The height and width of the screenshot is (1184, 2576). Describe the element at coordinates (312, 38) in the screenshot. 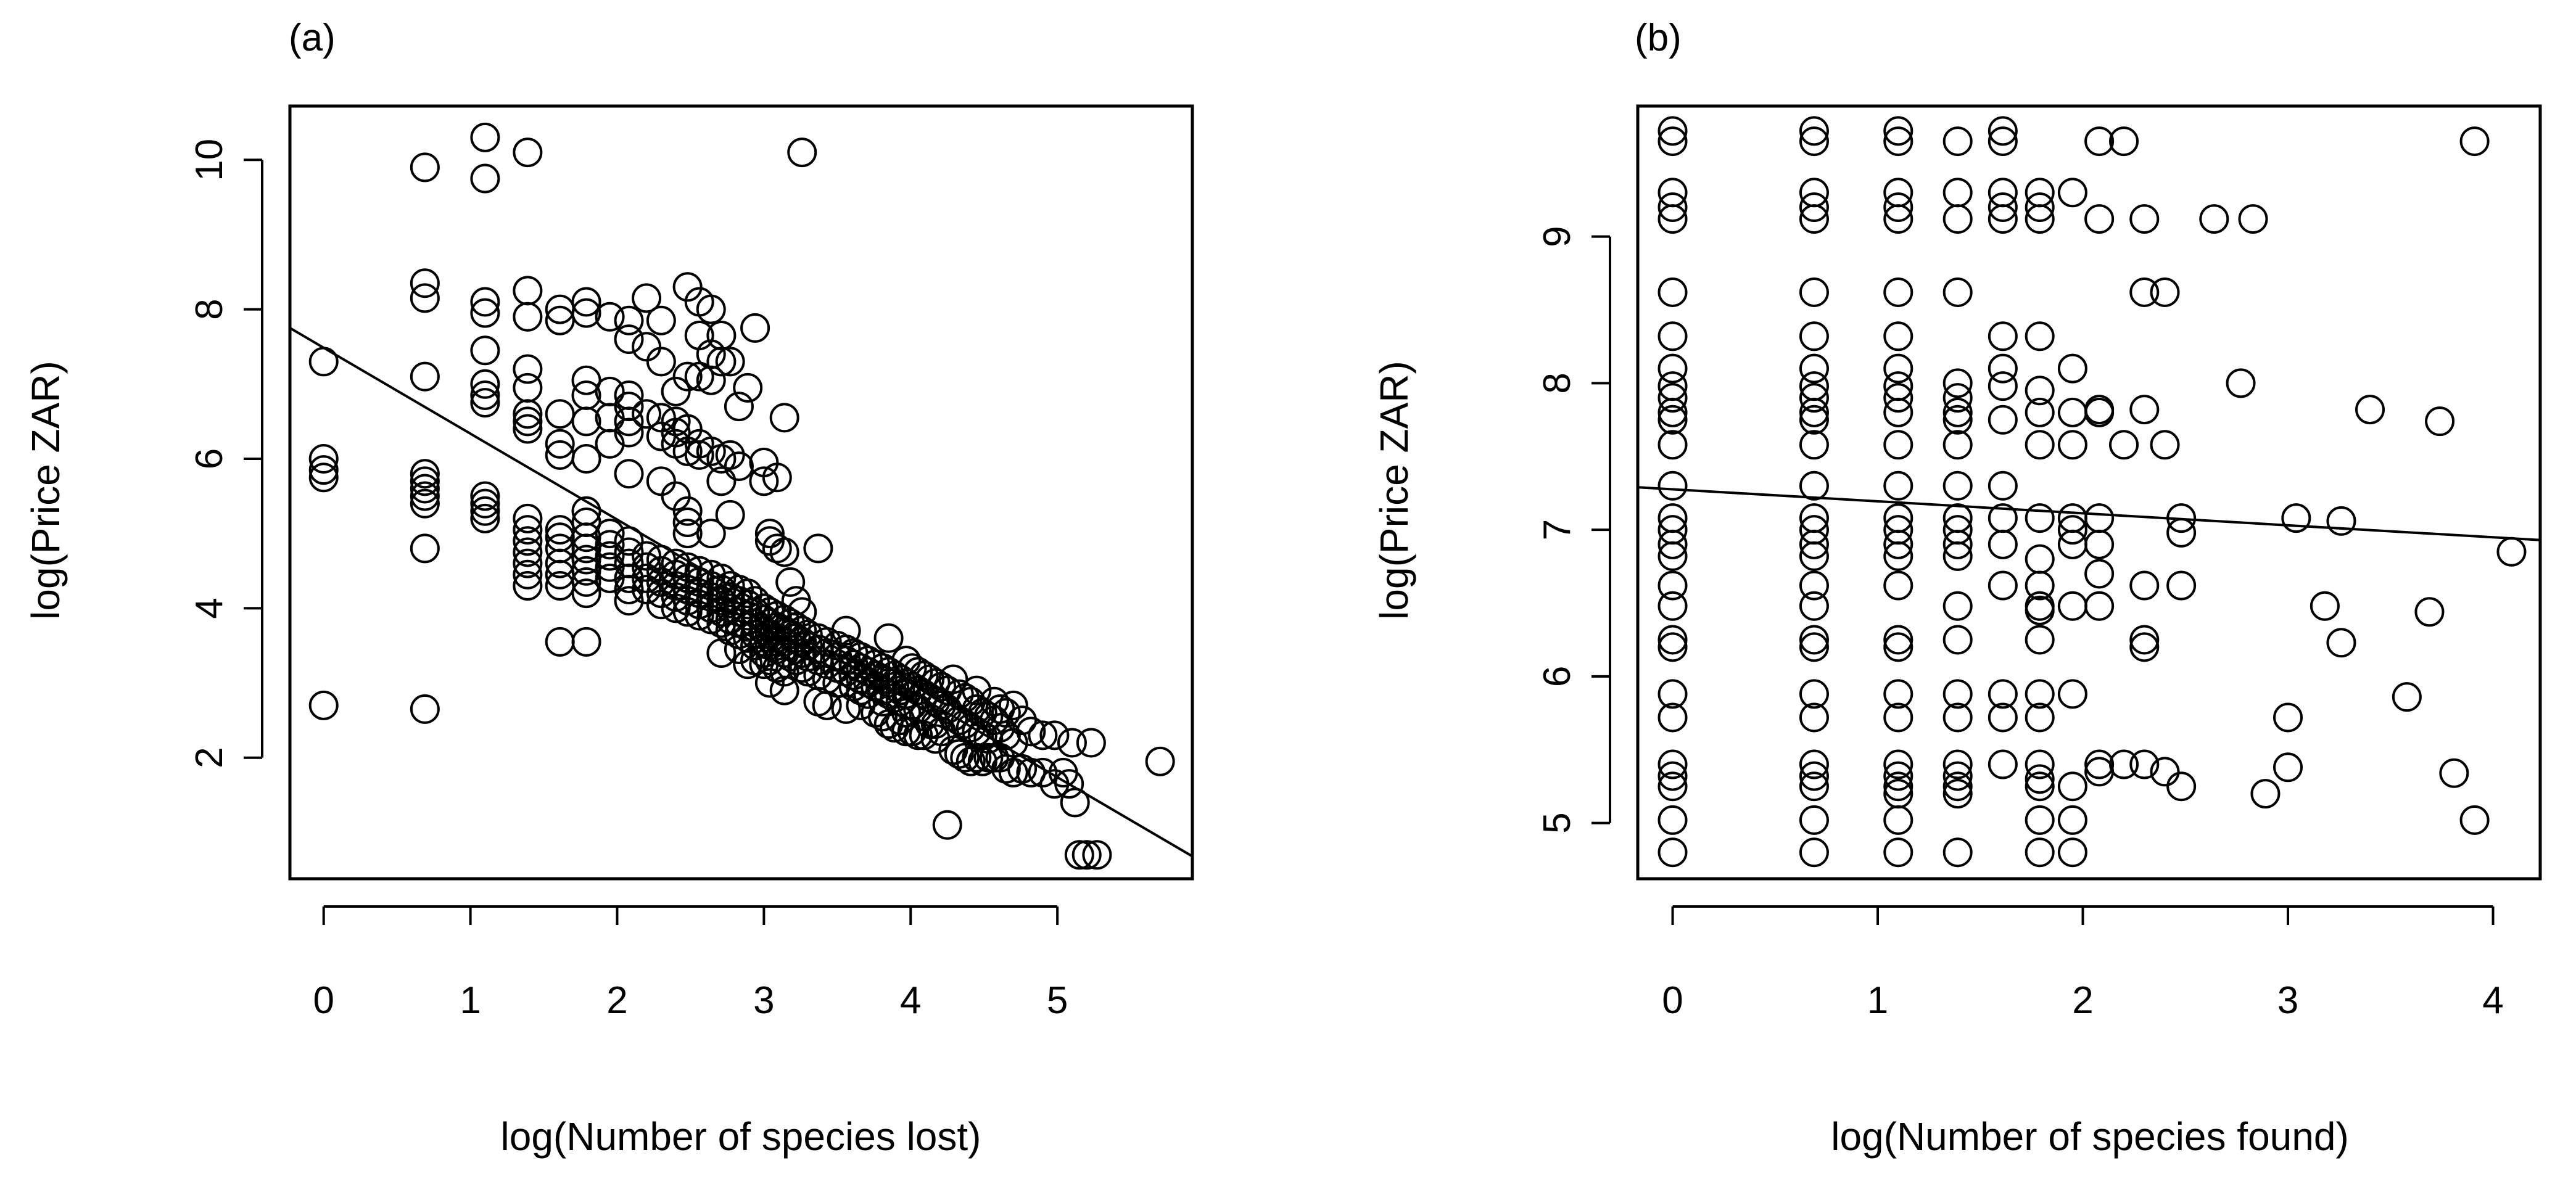

I see `panel-label-a: (a)` at that location.